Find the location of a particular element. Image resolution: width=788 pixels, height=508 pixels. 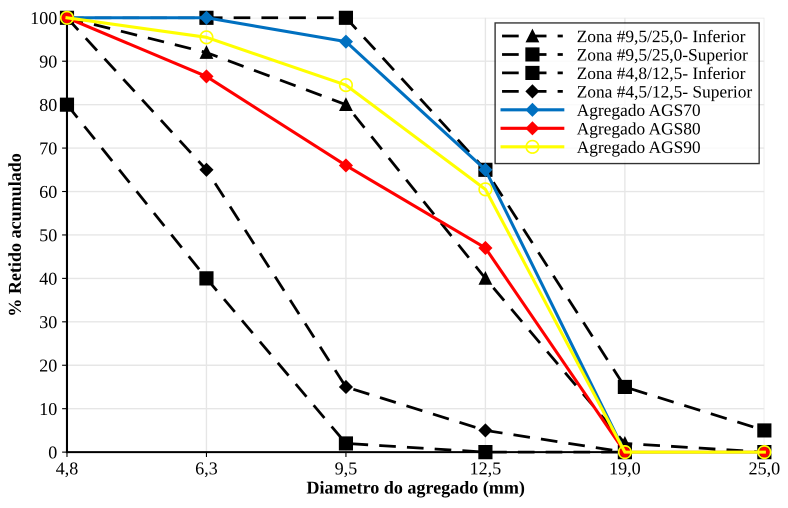

x-tick-label: 19,0 is located at coordinates (625, 470).